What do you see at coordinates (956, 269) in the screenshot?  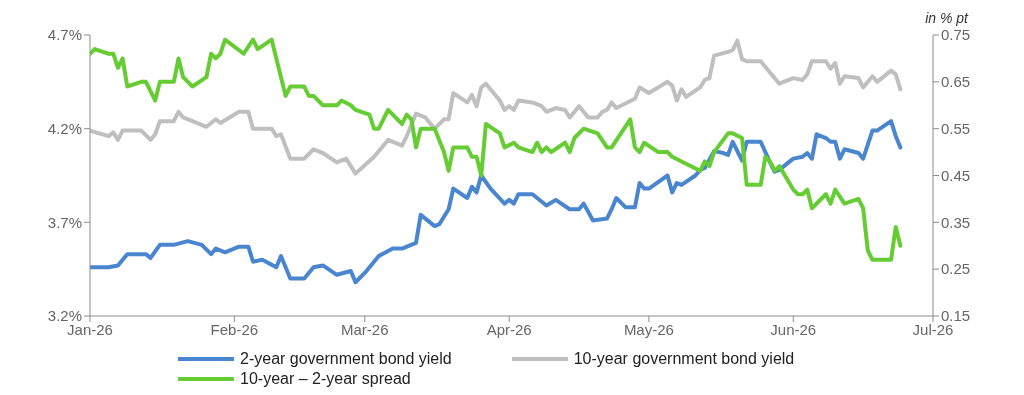 I see `y2-tick-label: 0.25` at bounding box center [956, 269].